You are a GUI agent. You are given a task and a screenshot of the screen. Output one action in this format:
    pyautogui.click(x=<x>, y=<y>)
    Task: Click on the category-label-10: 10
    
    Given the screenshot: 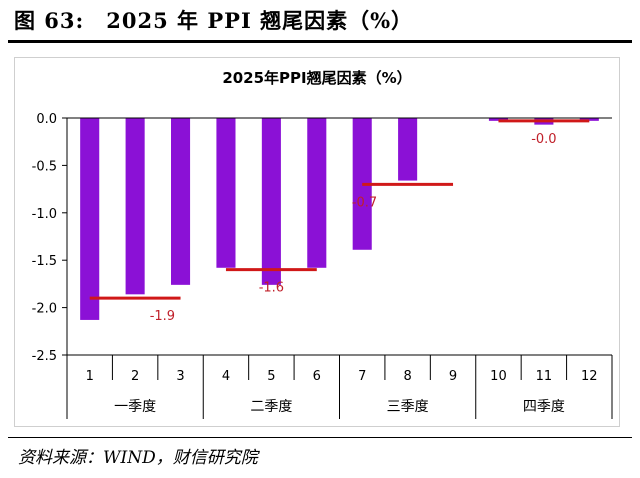 What is the action you would take?
    pyautogui.click(x=498, y=376)
    